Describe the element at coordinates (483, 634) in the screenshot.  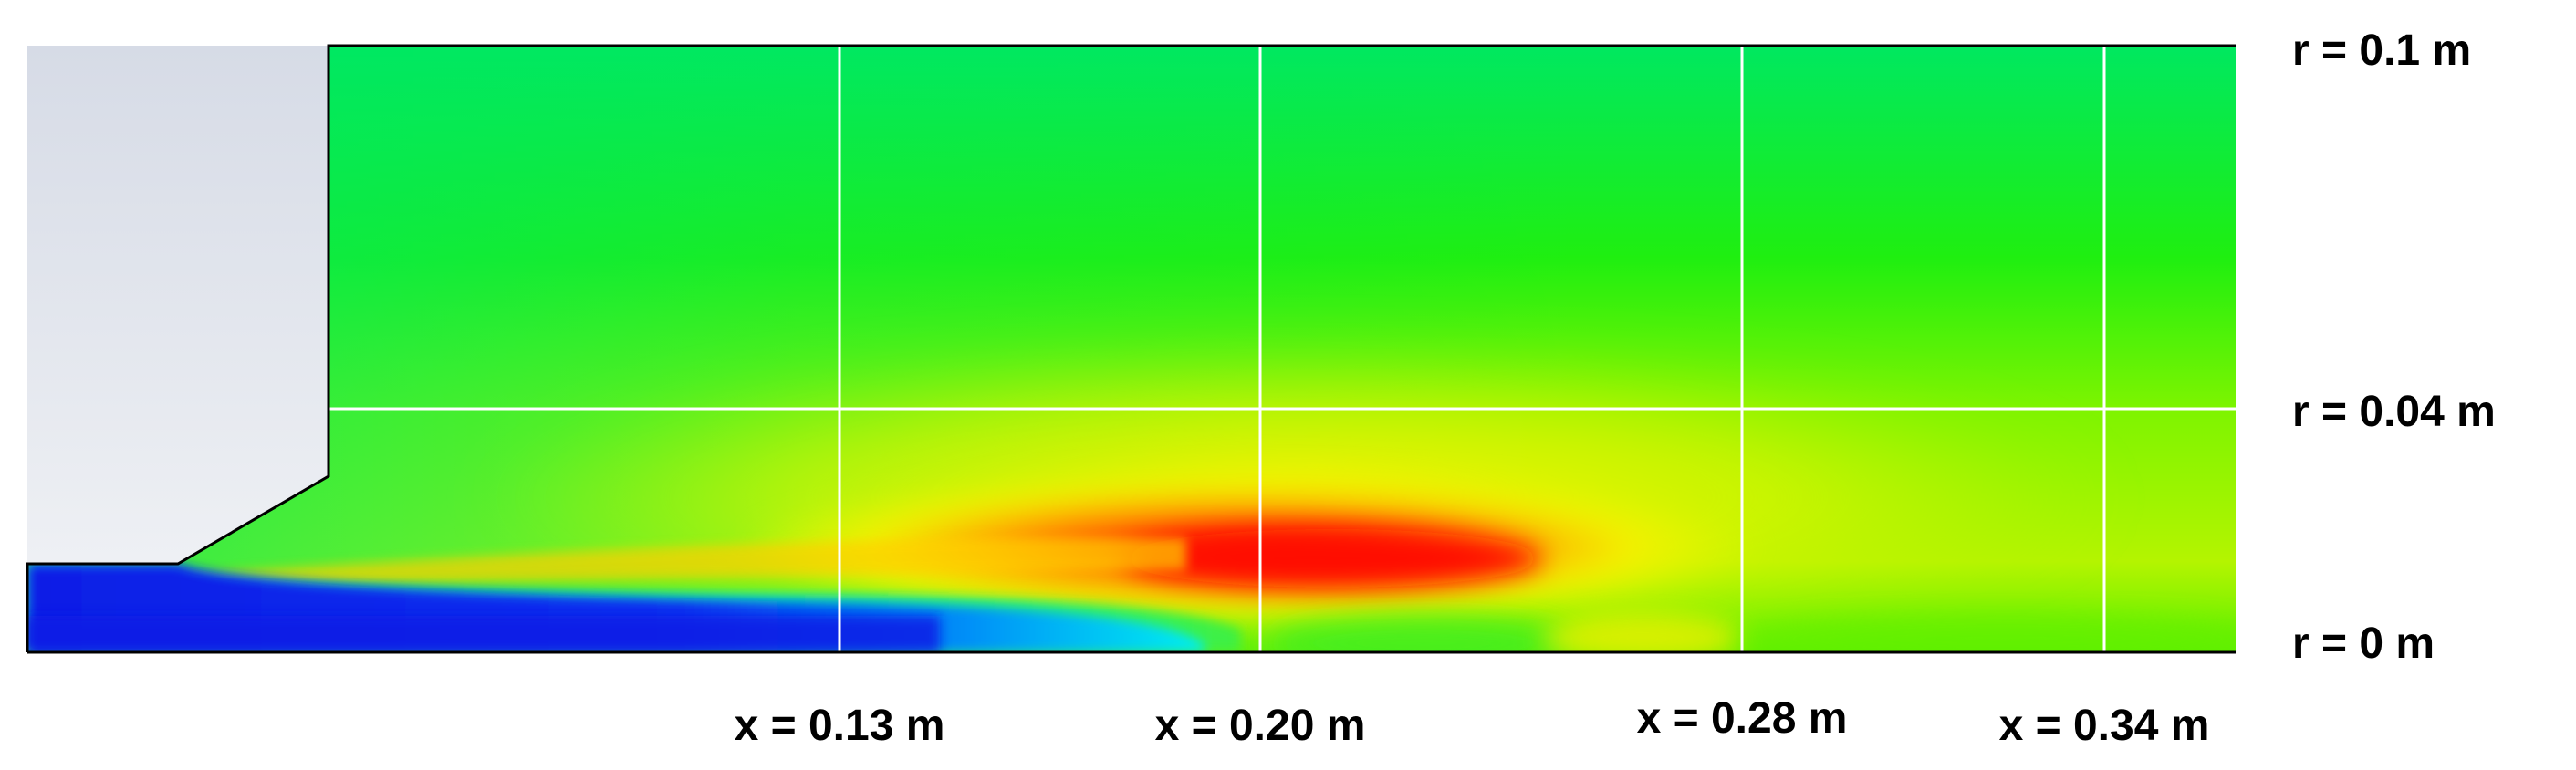
I see `cold-jet-floor` at that location.